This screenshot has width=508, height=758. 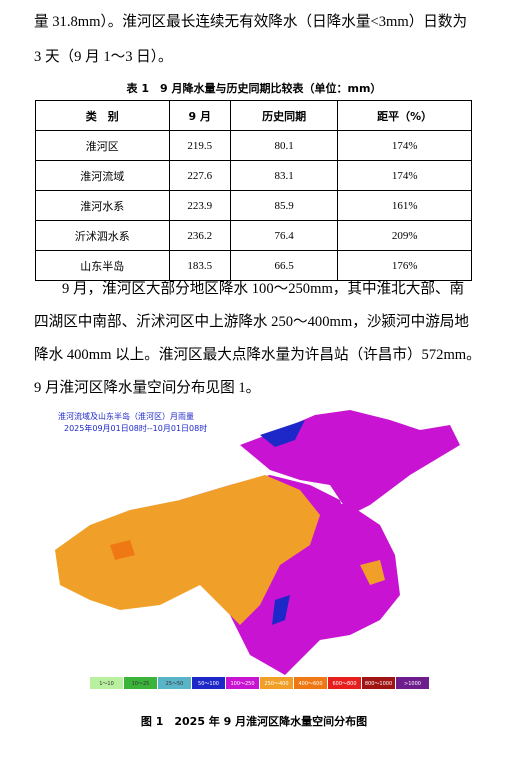 I want to click on legend-label: 1～10, so click(x=106, y=684).